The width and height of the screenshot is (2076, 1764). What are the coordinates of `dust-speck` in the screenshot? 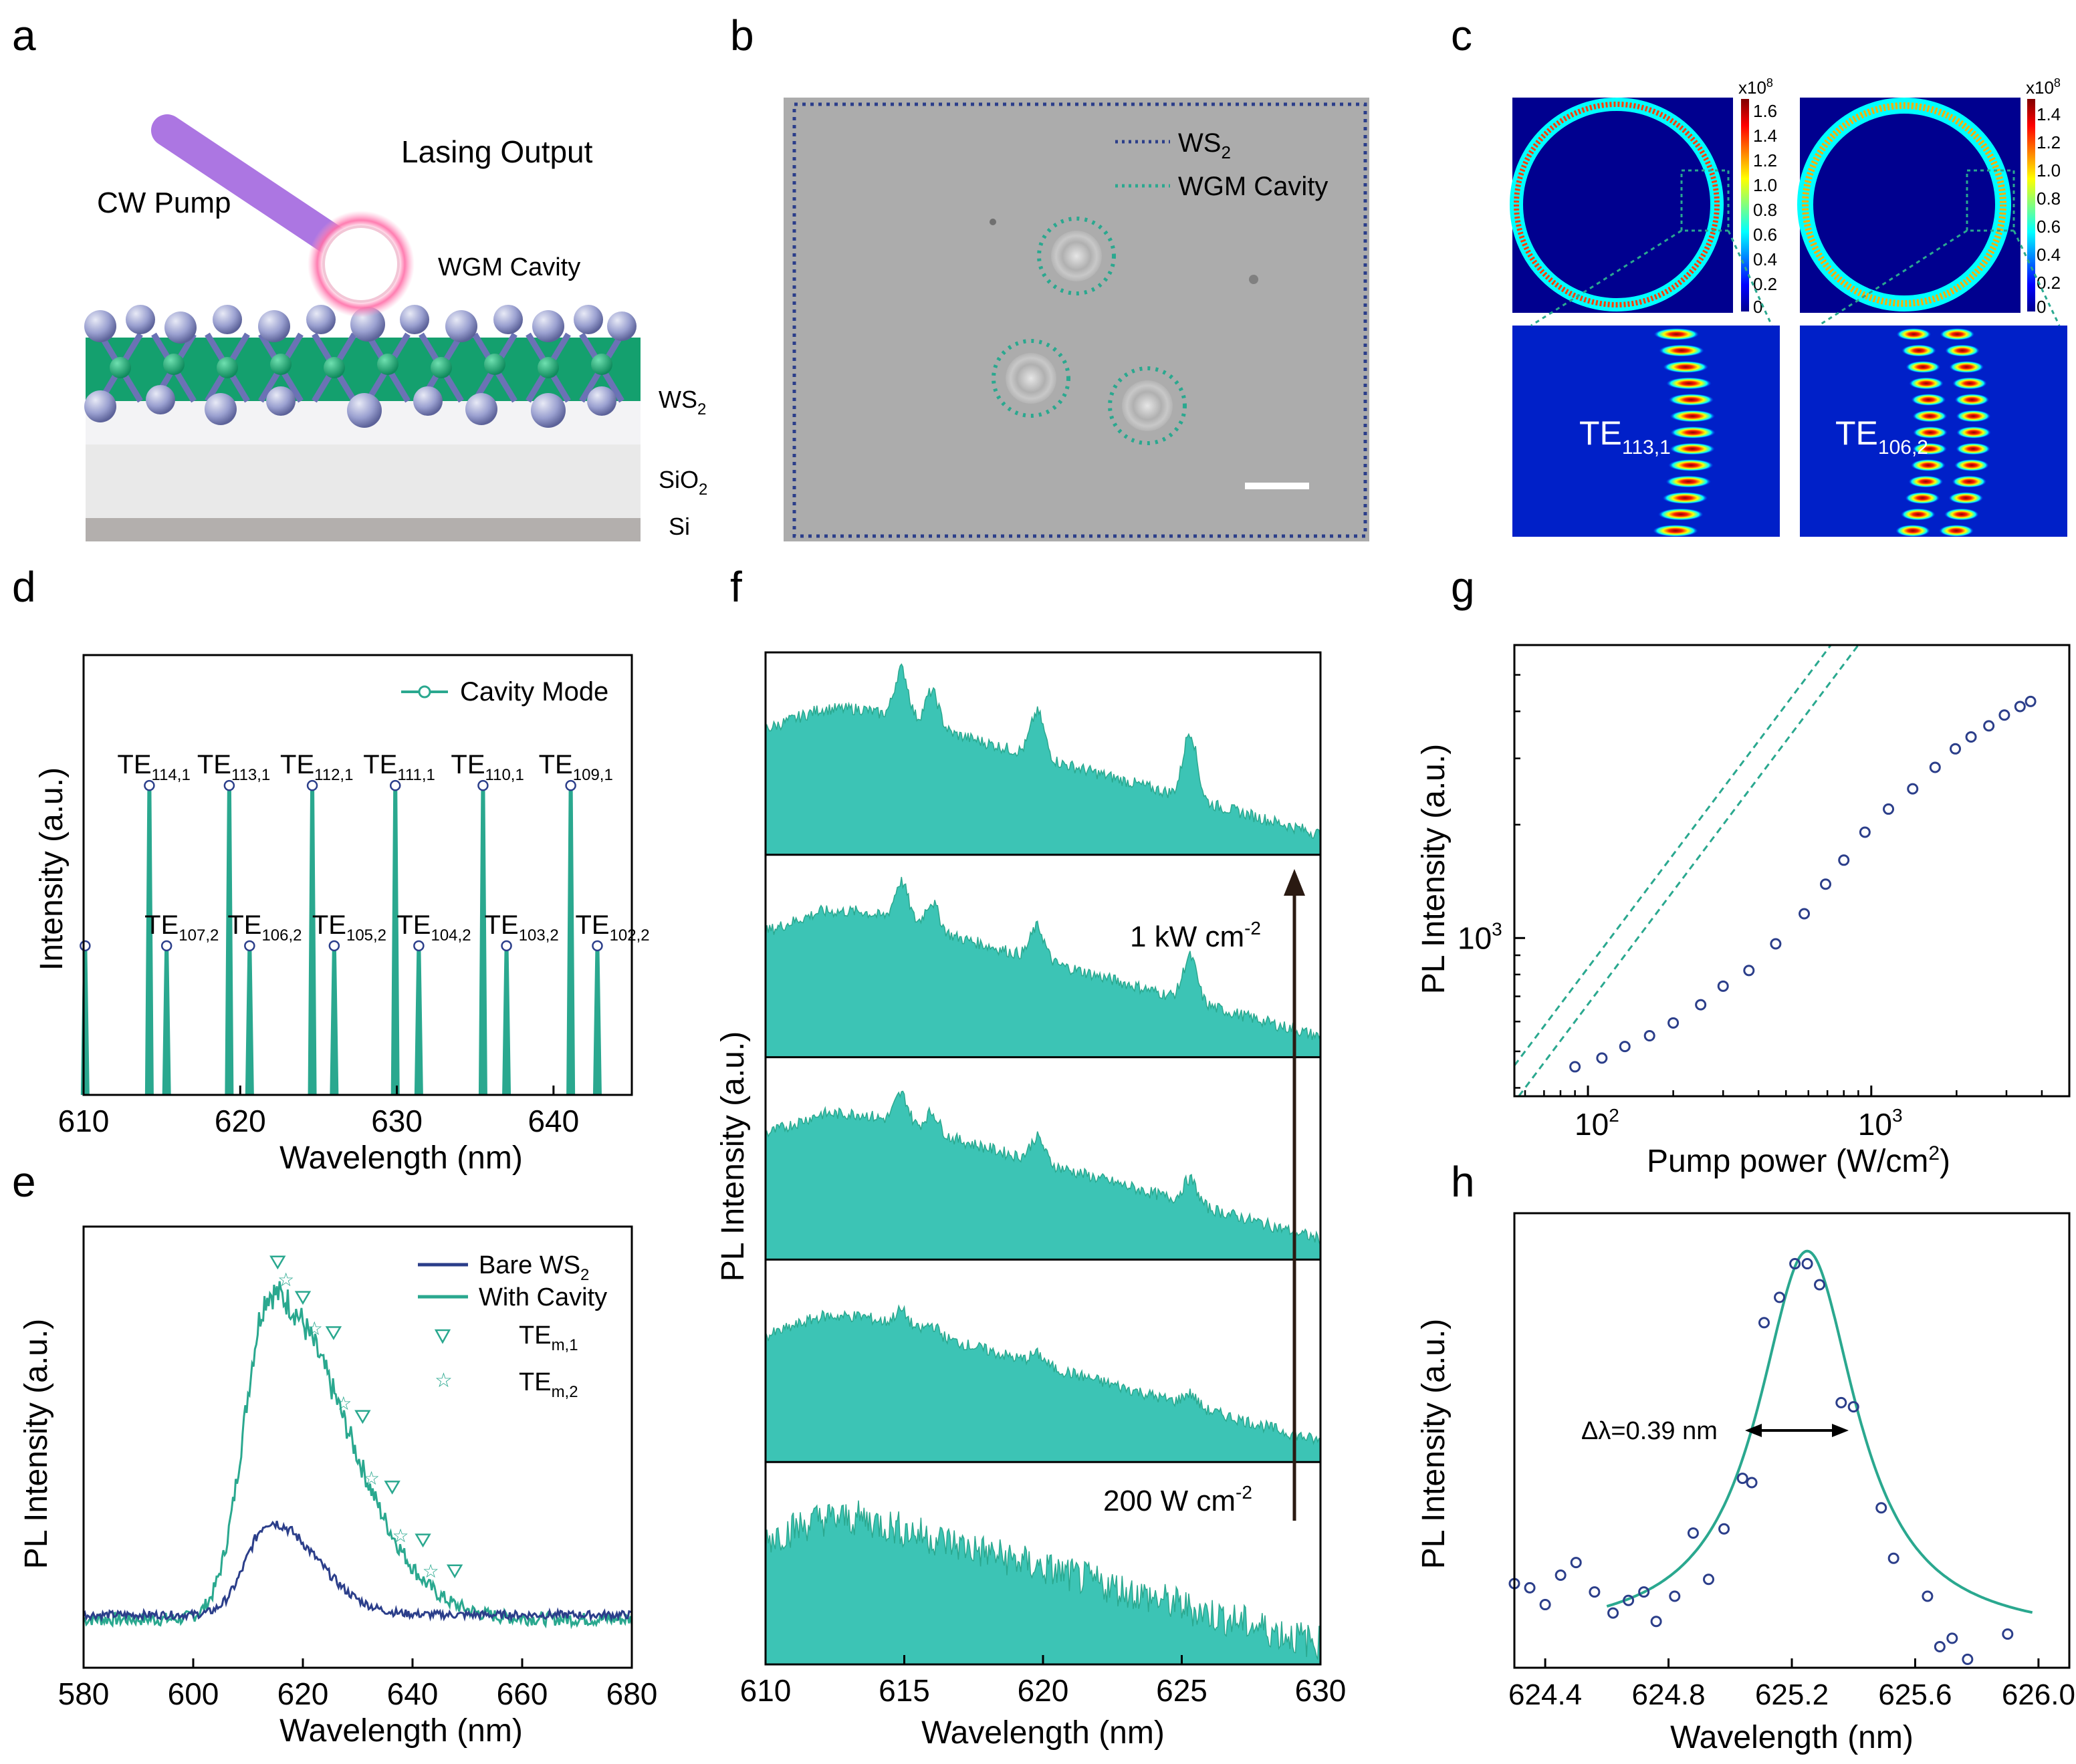 It's located at (993, 222).